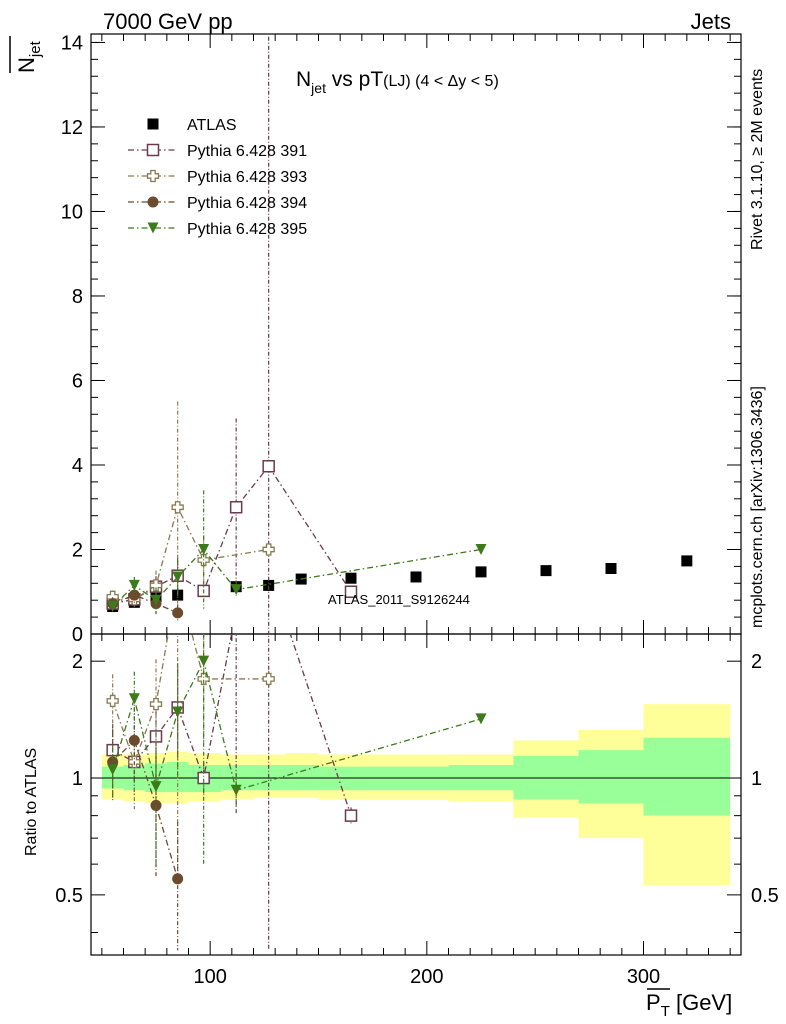 The image size is (786, 1024). I want to click on ratio-uncertainty-bands, so click(416, 795).